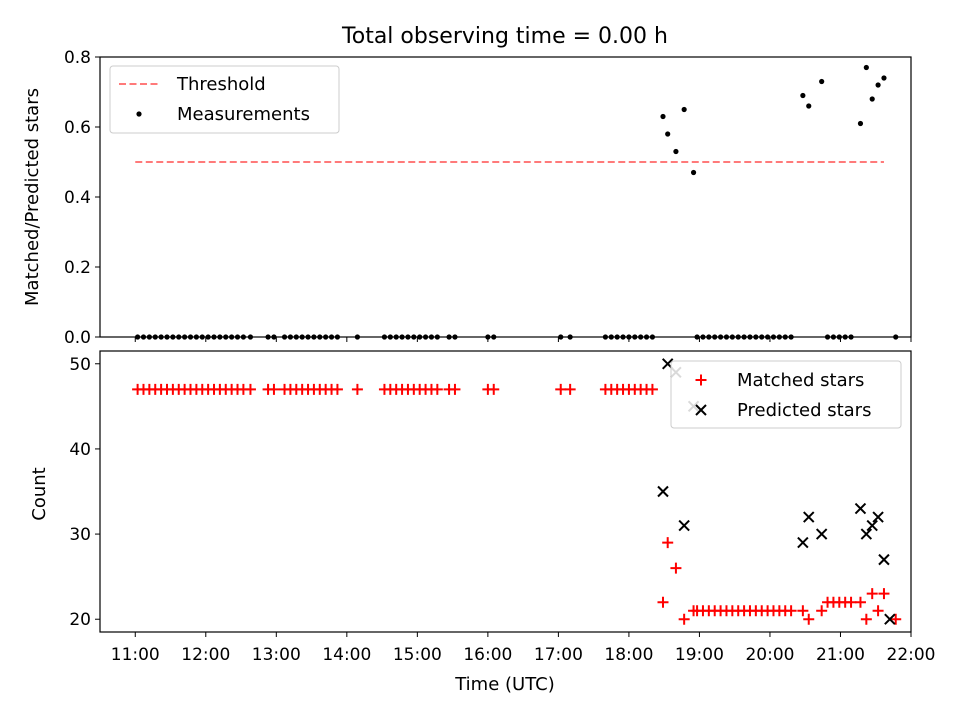 The width and height of the screenshot is (960, 720). Describe the element at coordinates (911, 655) in the screenshot. I see `x-tick-label: 22:00` at that location.